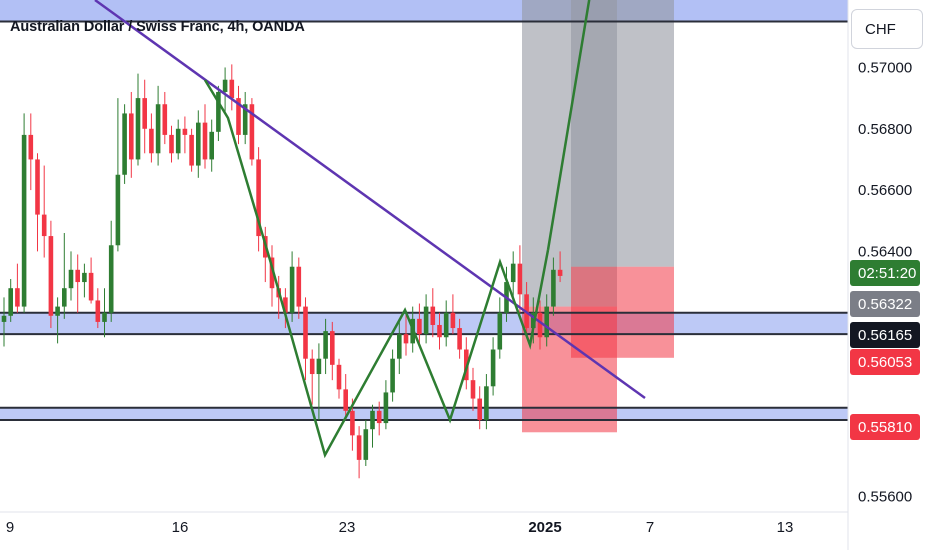 Image resolution: width=932 pixels, height=550 pixels. Describe the element at coordinates (785, 527) in the screenshot. I see `x-tick-label: 13` at that location.